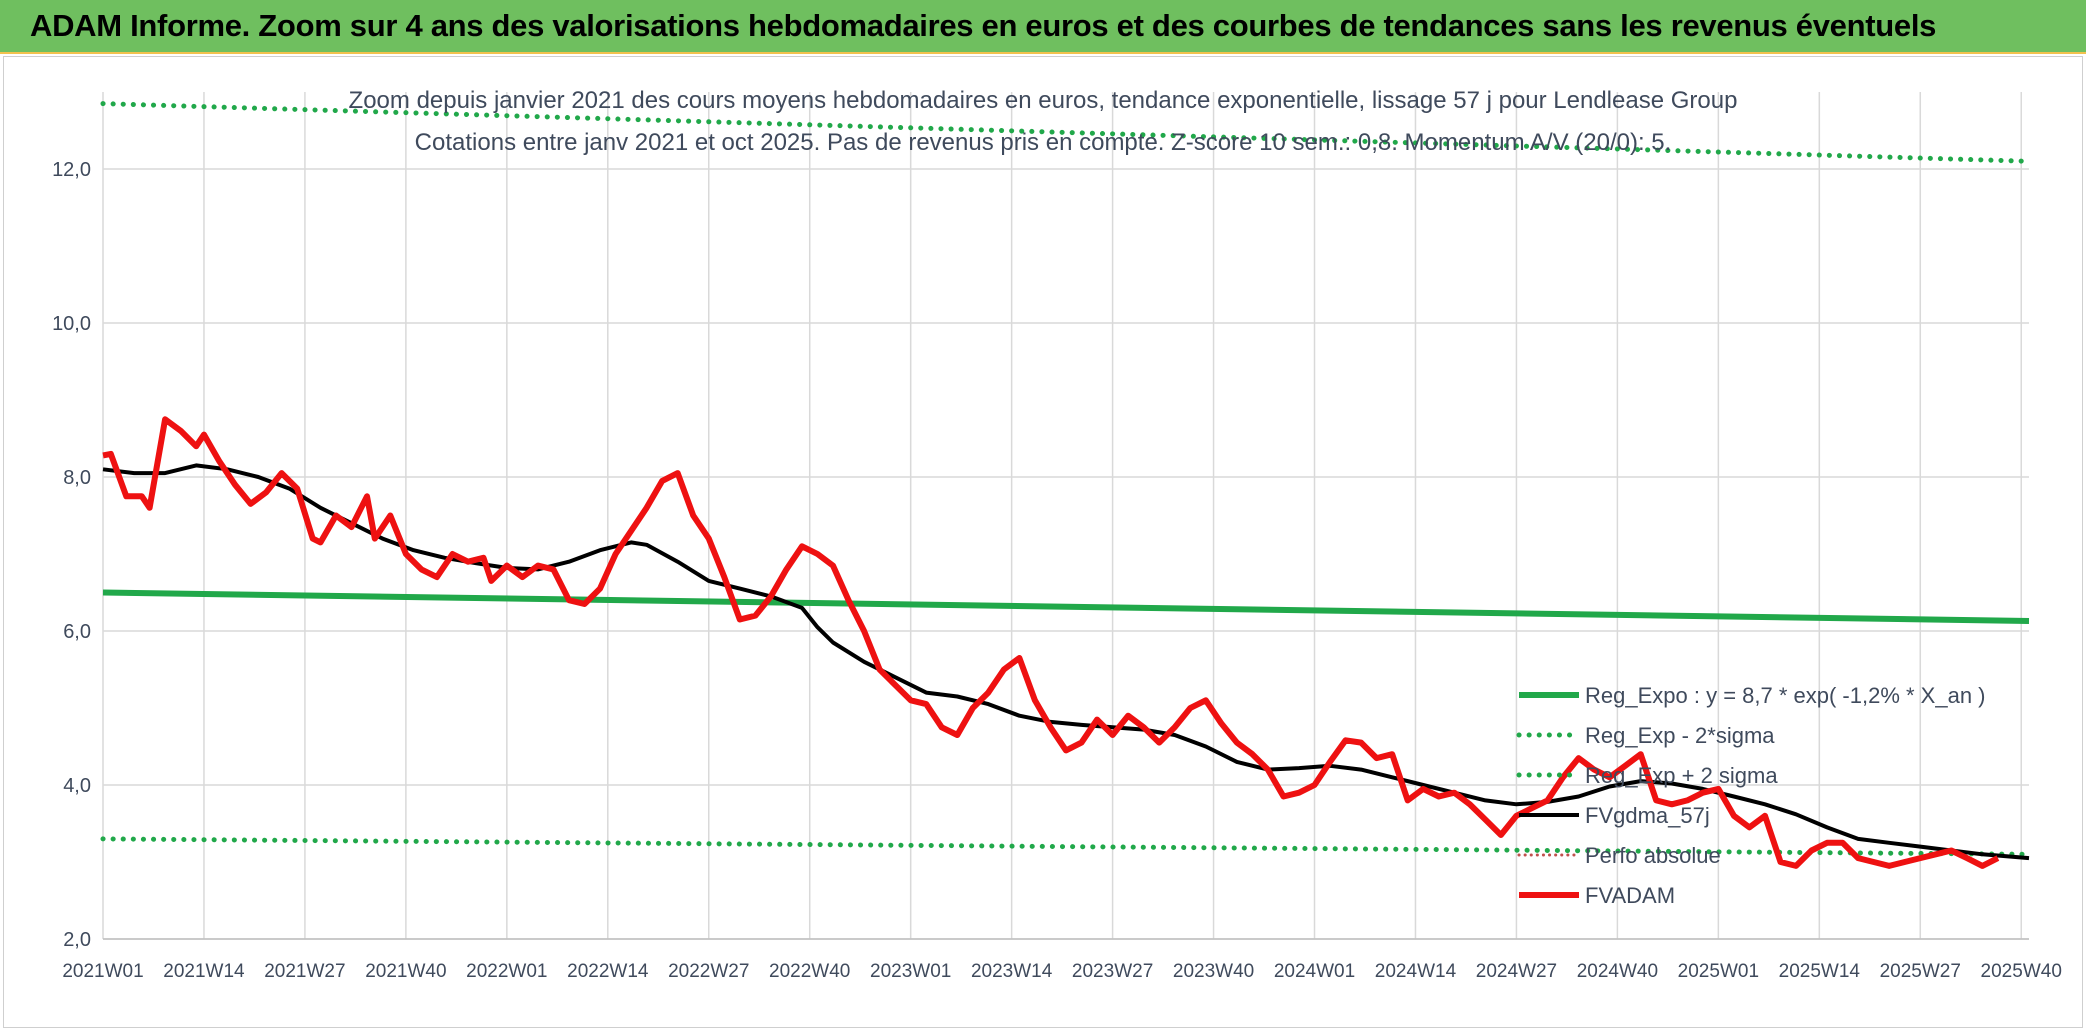 The image size is (2086, 1031). I want to click on x-tick-label: 2021W14, so click(204, 971).